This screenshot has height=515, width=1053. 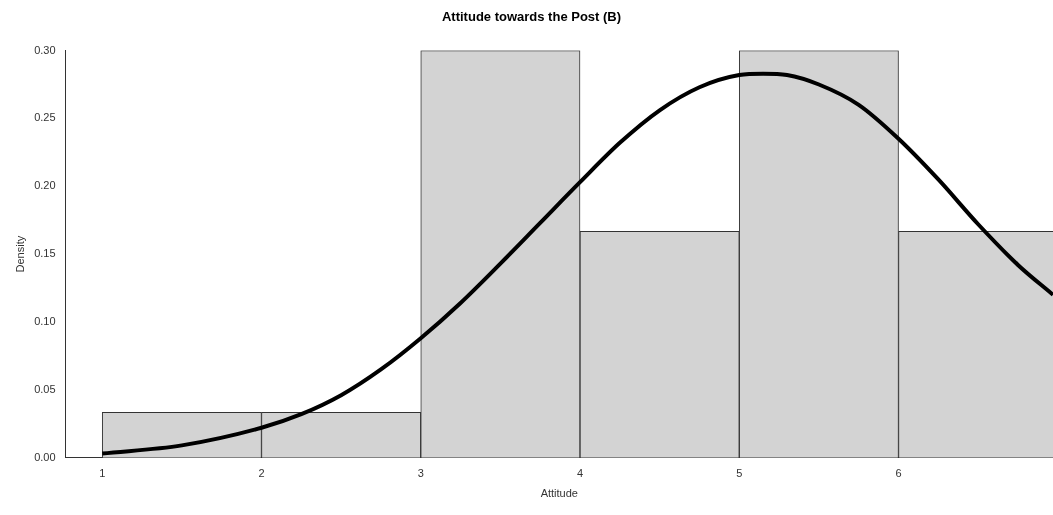 What do you see at coordinates (102, 473) in the screenshot?
I see `x-tick-label: 1` at bounding box center [102, 473].